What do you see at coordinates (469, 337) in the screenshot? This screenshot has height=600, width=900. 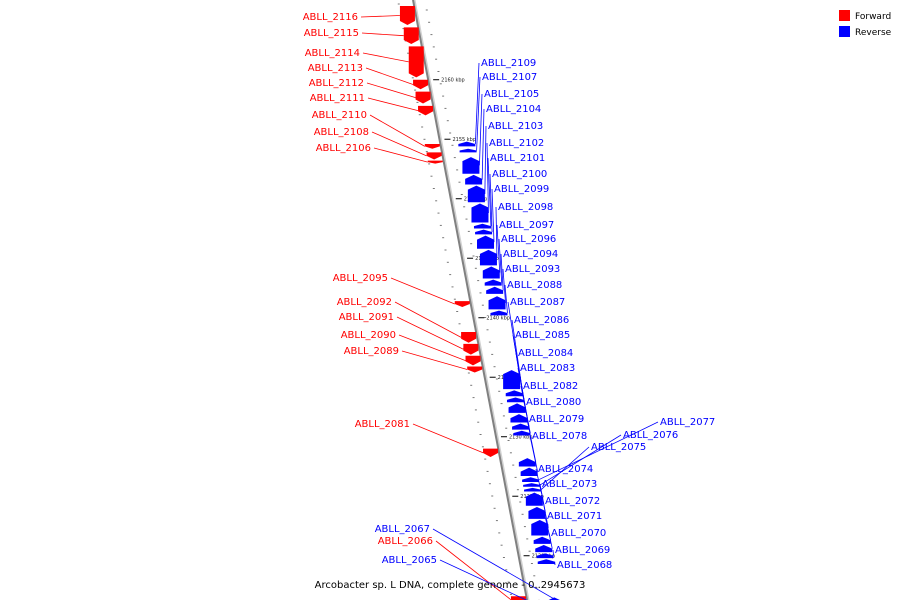 I see `gene-abll-2092` at bounding box center [469, 337].